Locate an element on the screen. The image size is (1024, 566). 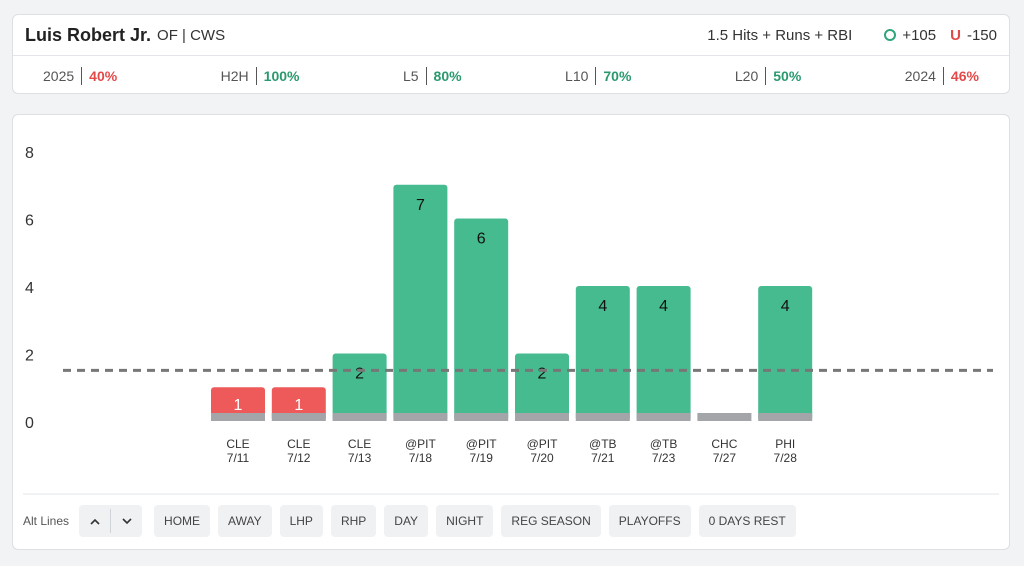
over-circle-icon is located at coordinates (890, 35).